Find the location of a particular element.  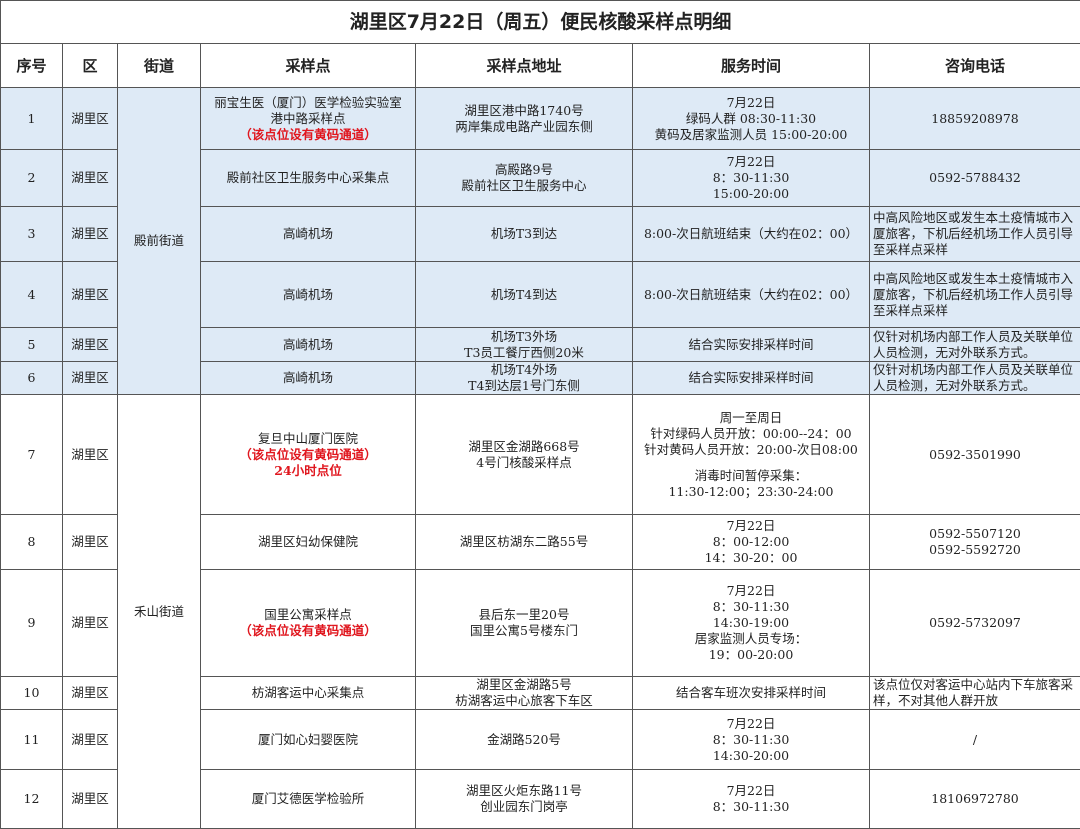

text-line: 丽宝生医（厦门）医学检验实验室 is located at coordinates (308, 102).